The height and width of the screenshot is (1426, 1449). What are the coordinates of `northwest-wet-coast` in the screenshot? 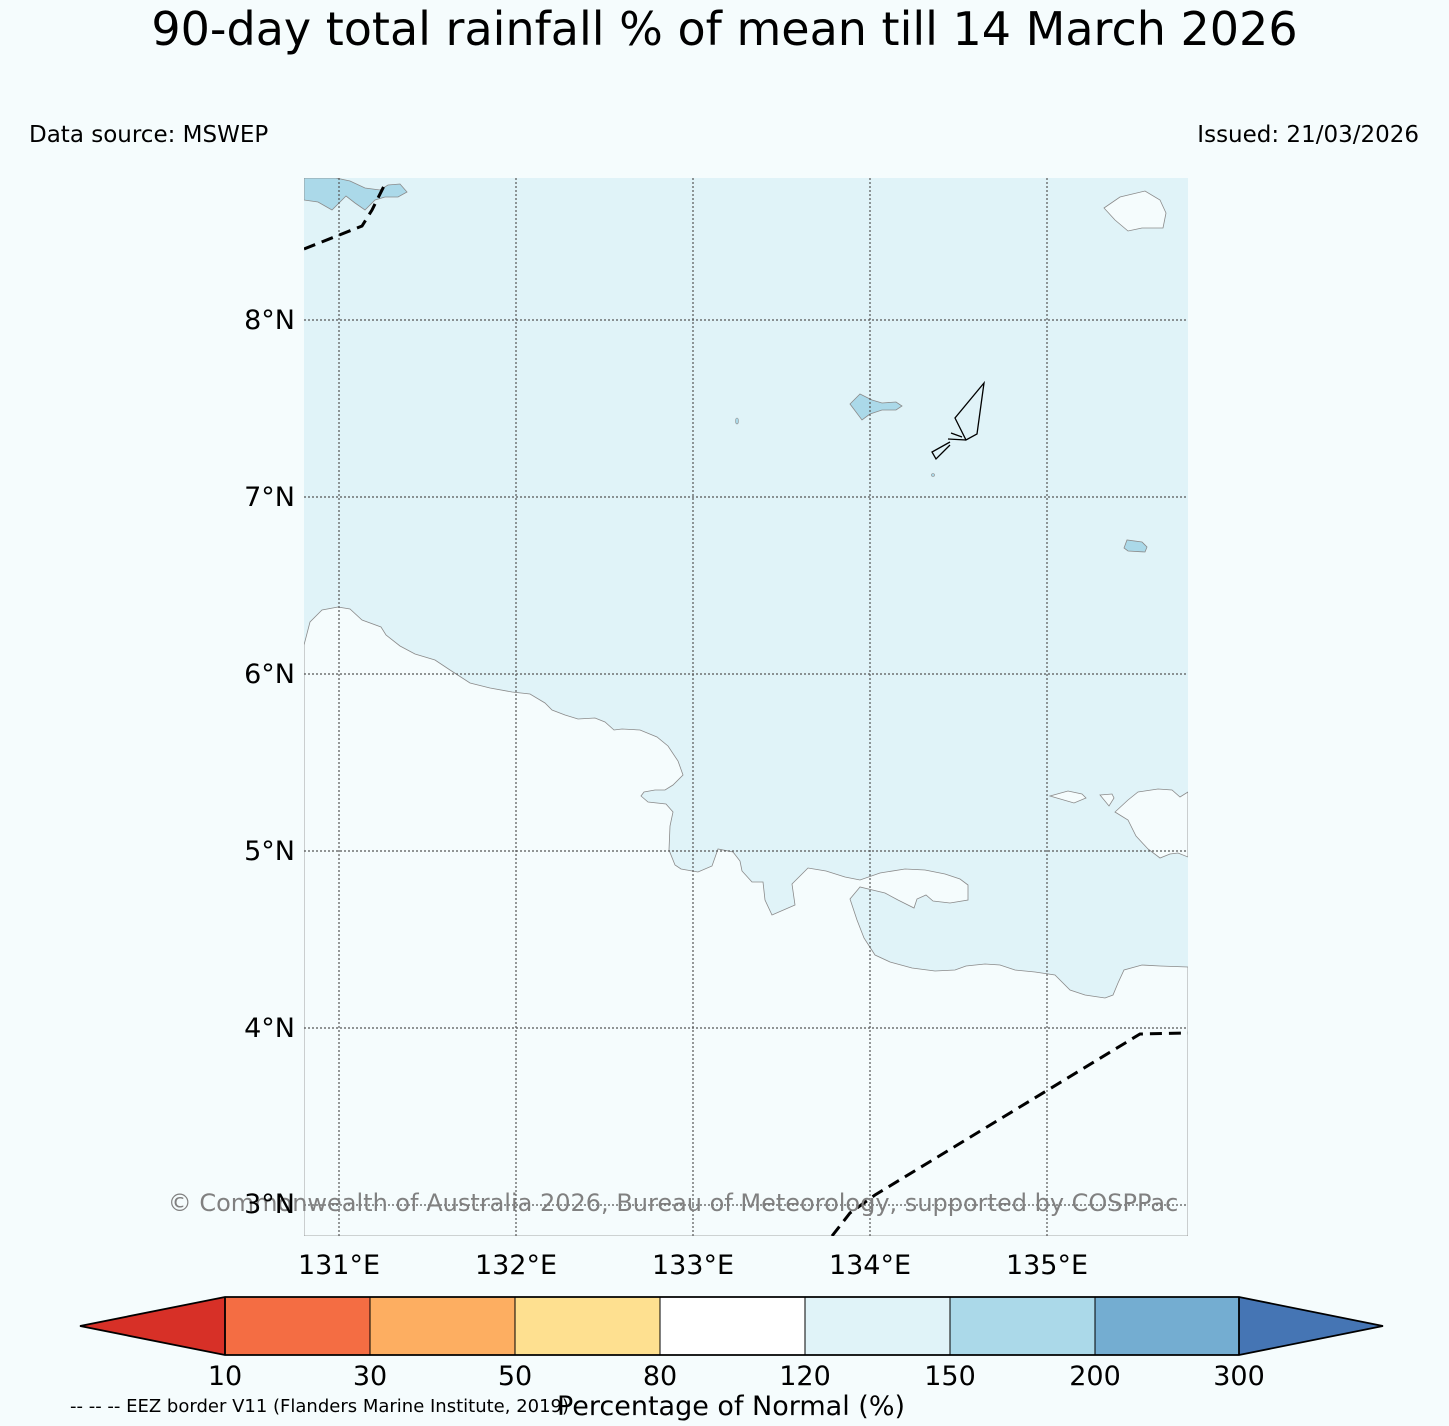 It's located at (356, 194).